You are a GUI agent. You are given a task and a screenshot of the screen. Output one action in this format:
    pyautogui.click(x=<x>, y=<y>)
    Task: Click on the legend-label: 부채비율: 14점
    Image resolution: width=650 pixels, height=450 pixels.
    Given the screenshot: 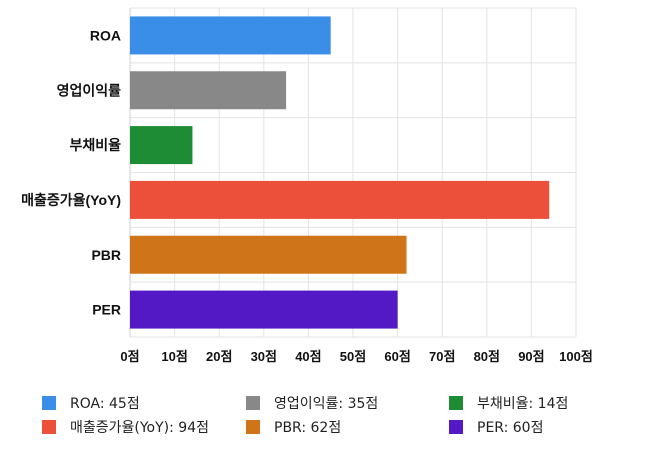 What is the action you would take?
    pyautogui.click(x=523, y=404)
    